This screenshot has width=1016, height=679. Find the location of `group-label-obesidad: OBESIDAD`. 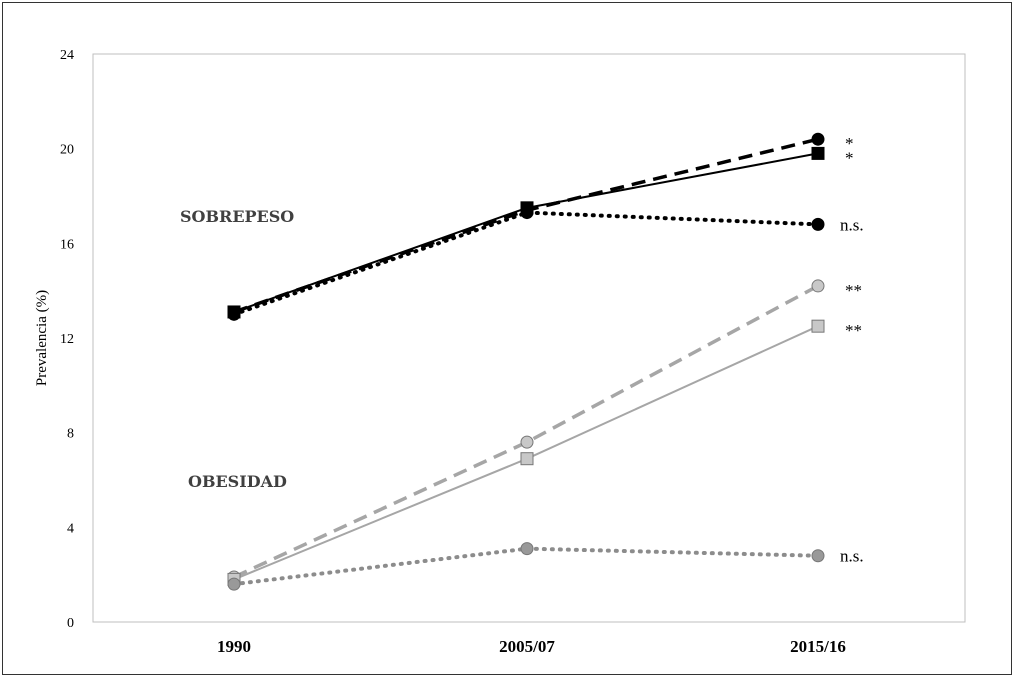

group-label-obesidad: OBESIDAD is located at coordinates (237, 481).